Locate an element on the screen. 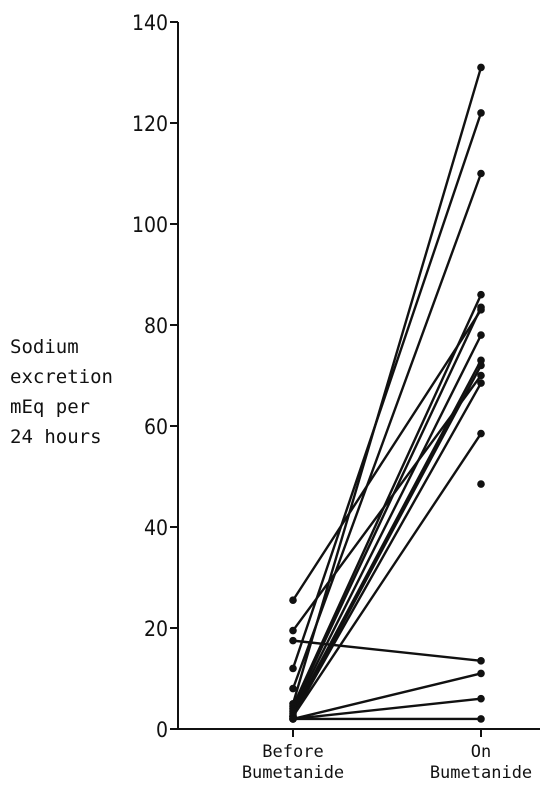 The height and width of the screenshot is (791, 540). y-tick-label: 0 is located at coordinates (162, 730).